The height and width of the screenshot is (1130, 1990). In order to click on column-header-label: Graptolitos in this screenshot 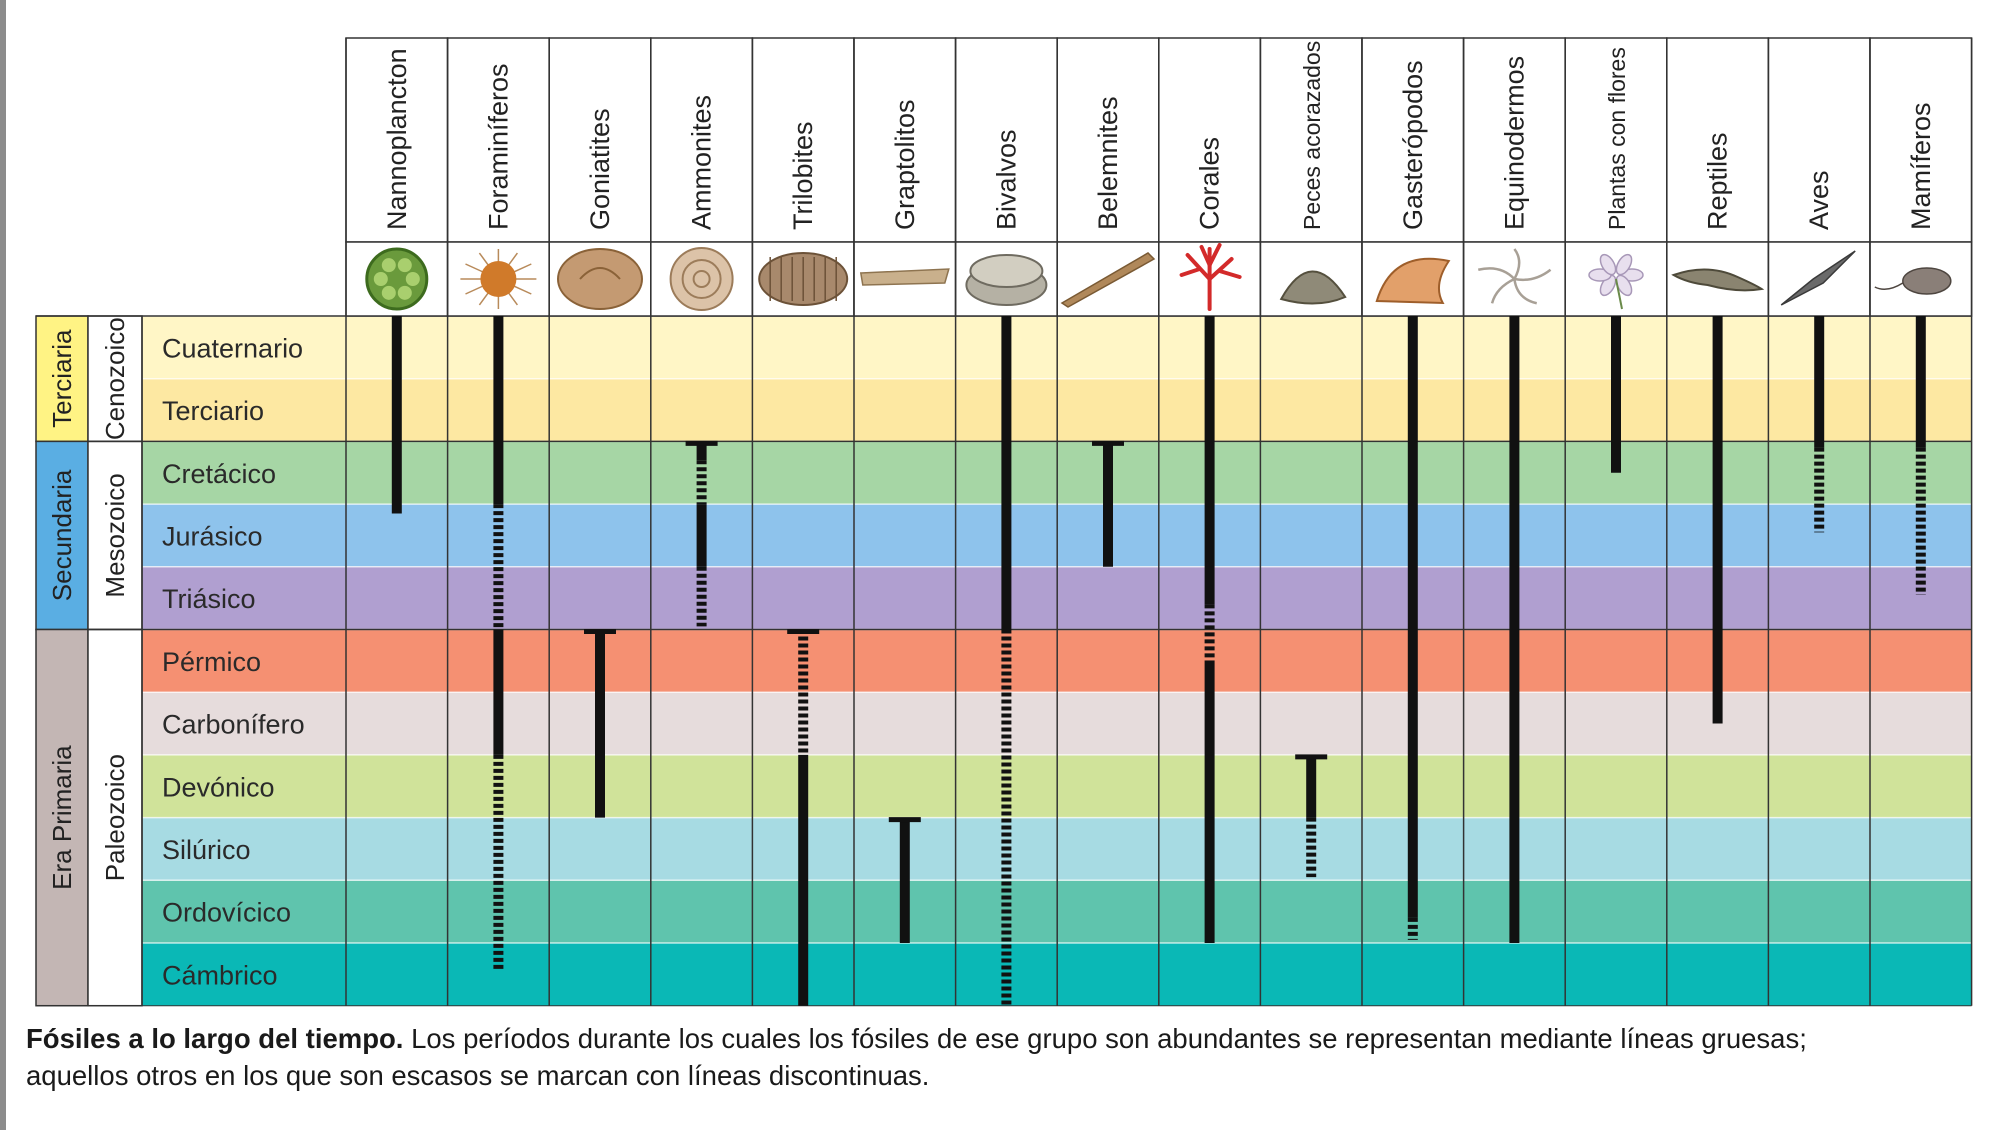, I will do `click(905, 164)`.